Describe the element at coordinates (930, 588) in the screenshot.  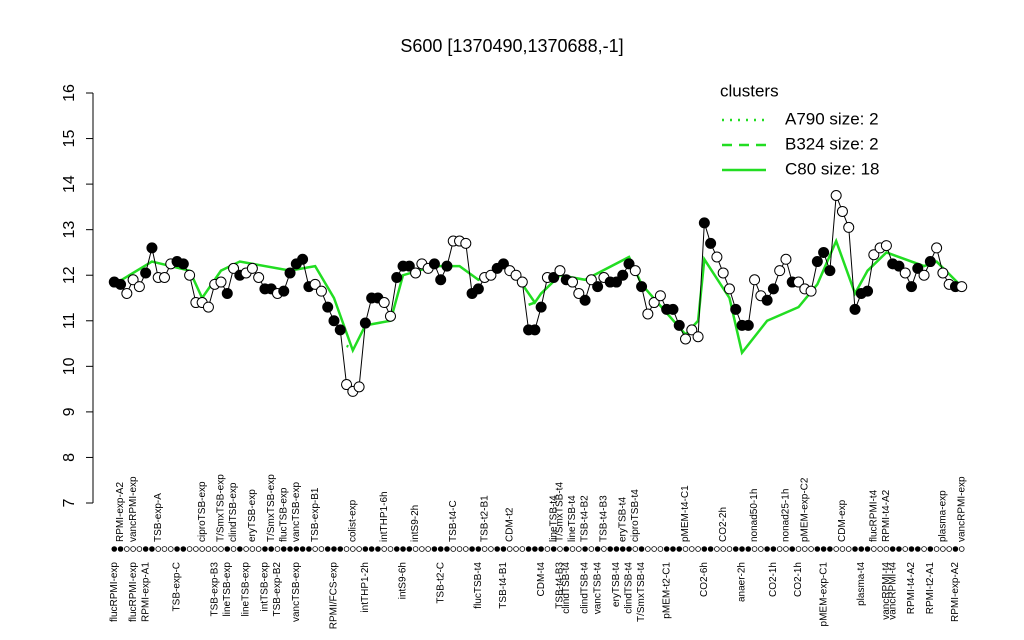
I see `x-tick-label: RPMI-t2-A1` at that location.